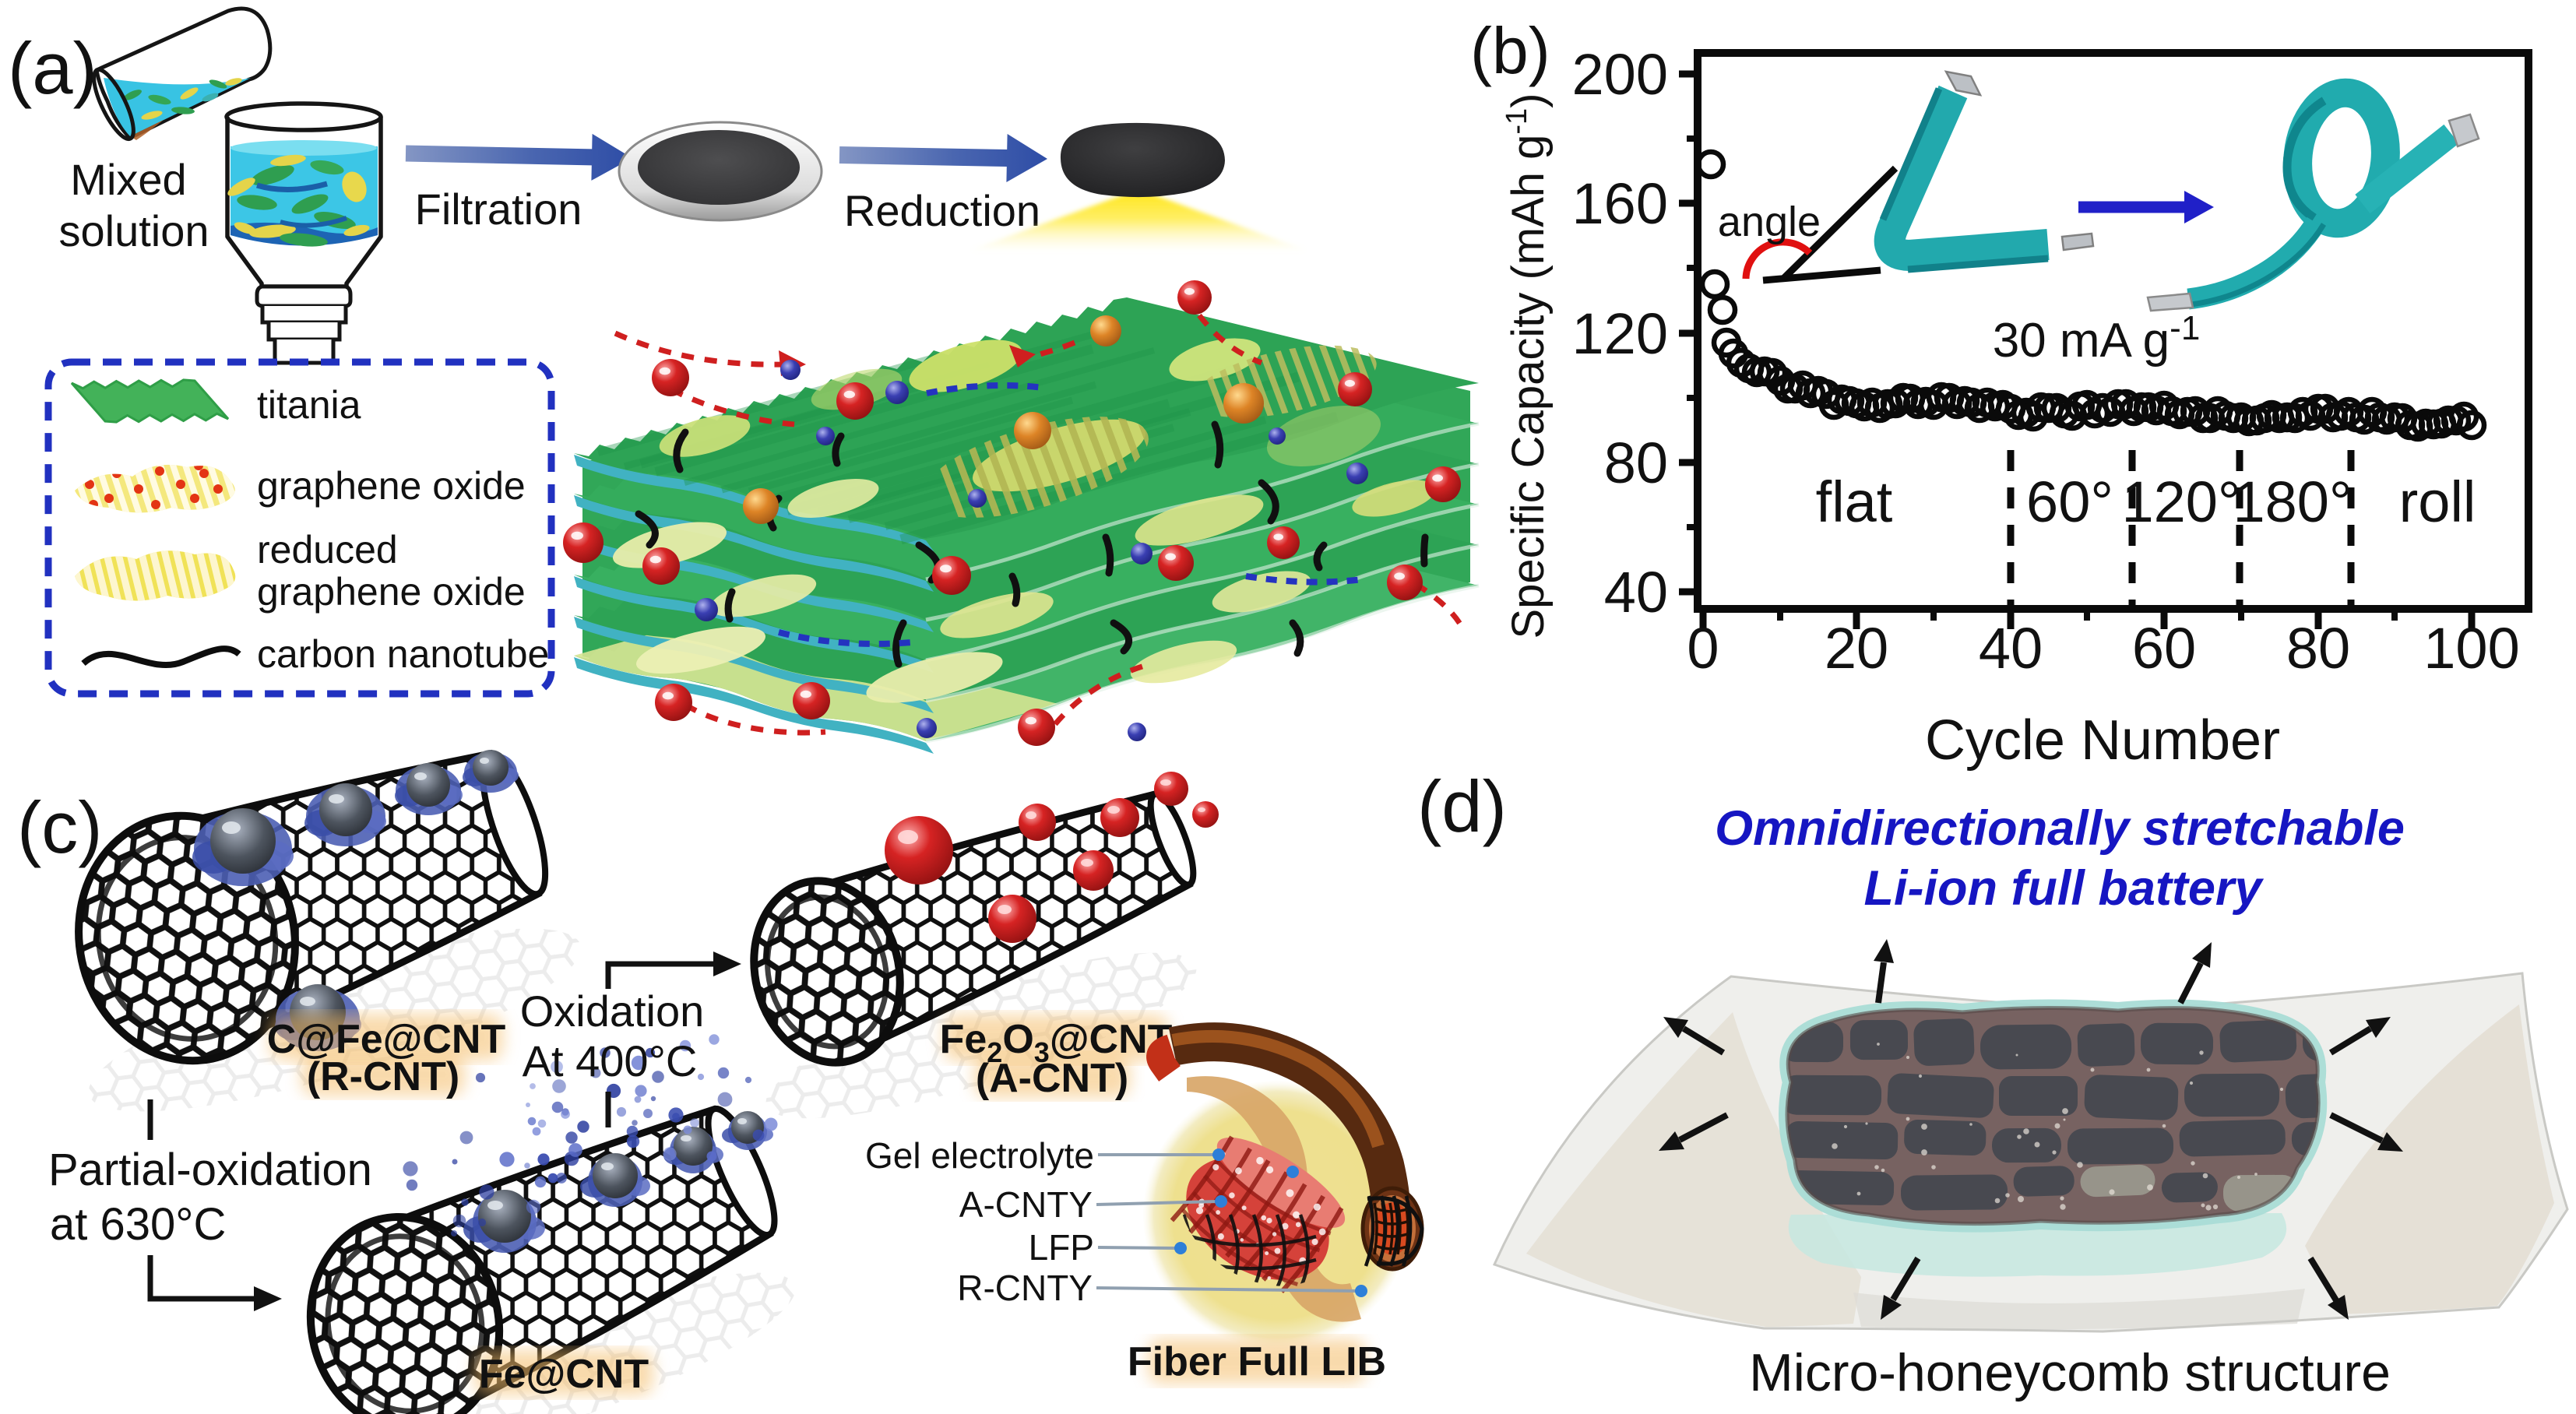 This screenshot has width=2576, height=1414. Describe the element at coordinates (1026, 1204) in the screenshot. I see `svg-text: A-CNTY` at that location.